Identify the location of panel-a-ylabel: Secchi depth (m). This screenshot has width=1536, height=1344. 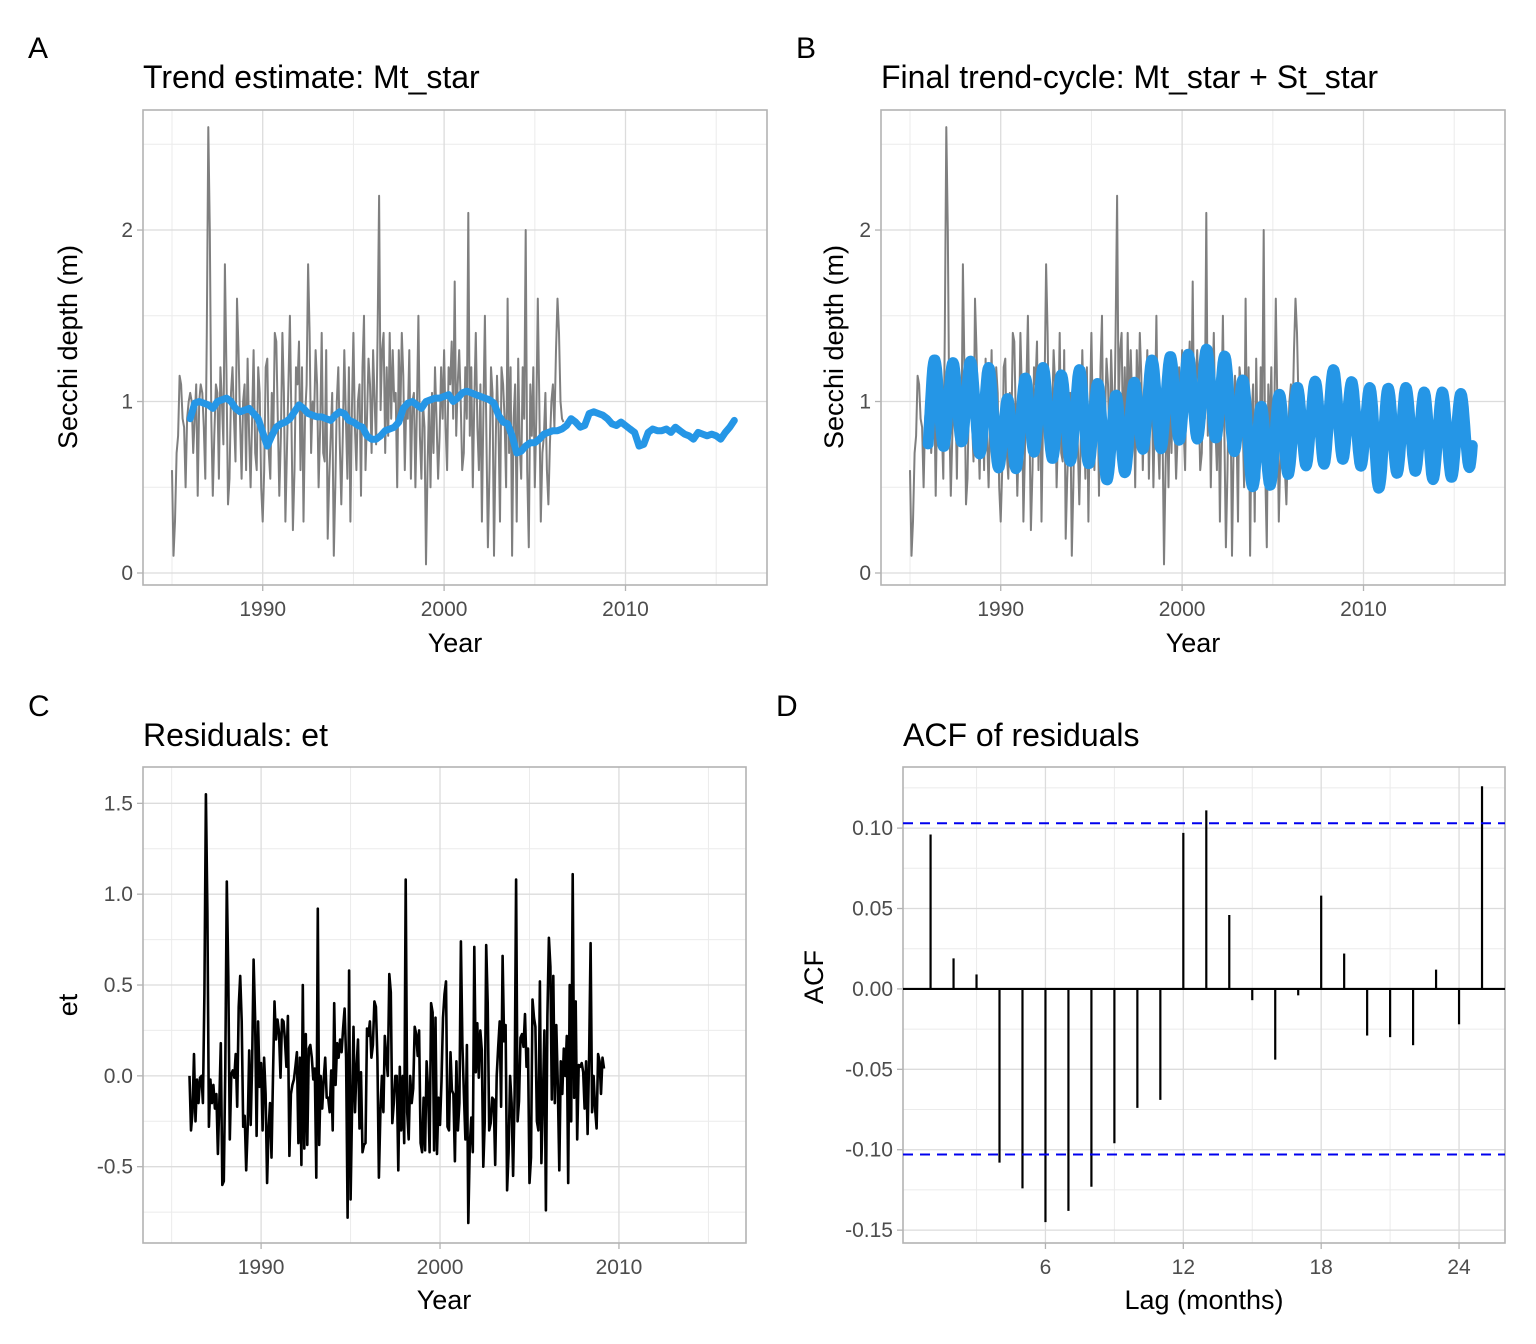
(68, 347).